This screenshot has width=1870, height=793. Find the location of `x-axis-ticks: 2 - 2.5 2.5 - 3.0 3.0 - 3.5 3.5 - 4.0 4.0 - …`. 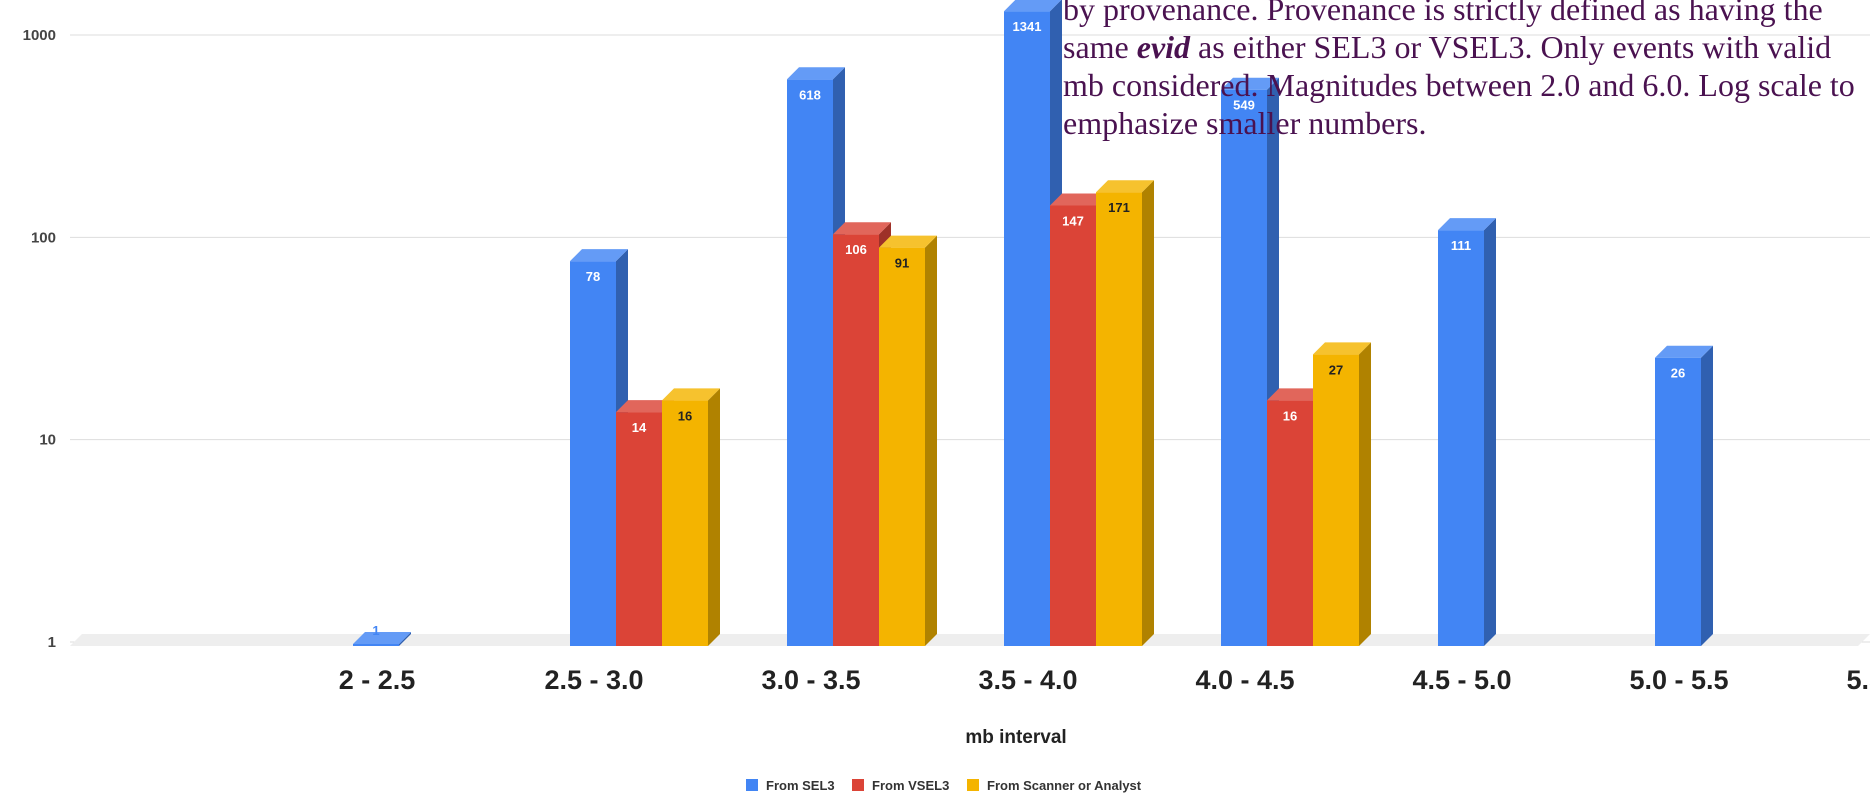

x-axis-ticks: 2 - 2.5 2.5 - 3.0 3.0 - 3.5 3.5 - 4.0 4.0 - … is located at coordinates (1104, 680).